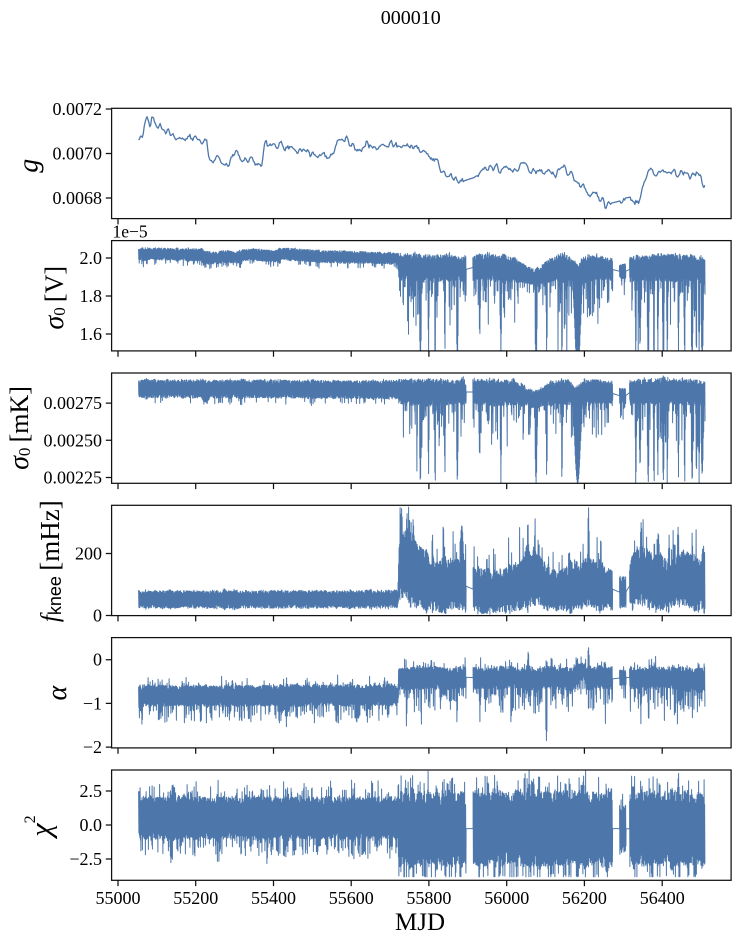 This screenshot has width=741, height=944. What do you see at coordinates (411, 18) in the screenshot?
I see `svg-text: 000010` at bounding box center [411, 18].